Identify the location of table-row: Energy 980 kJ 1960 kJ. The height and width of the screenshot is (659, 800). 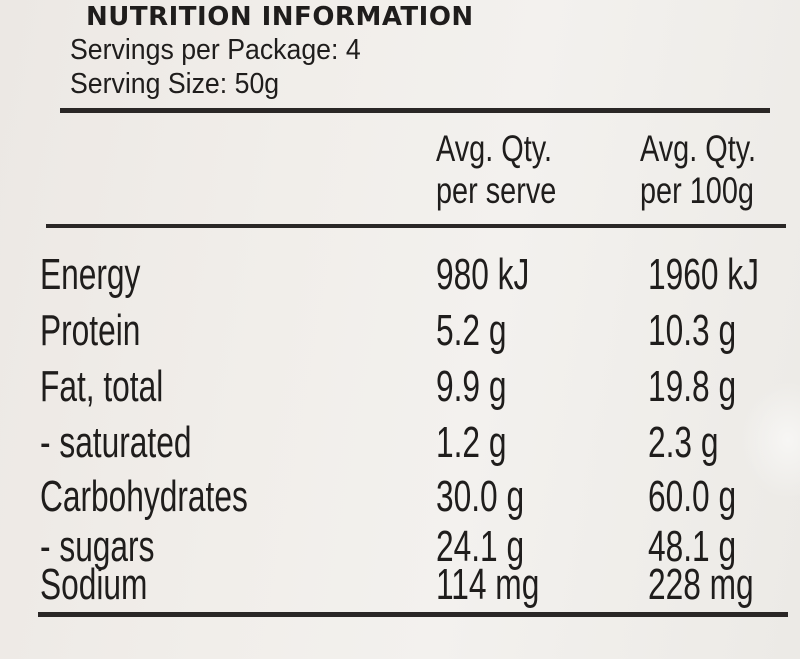
(400, 278).